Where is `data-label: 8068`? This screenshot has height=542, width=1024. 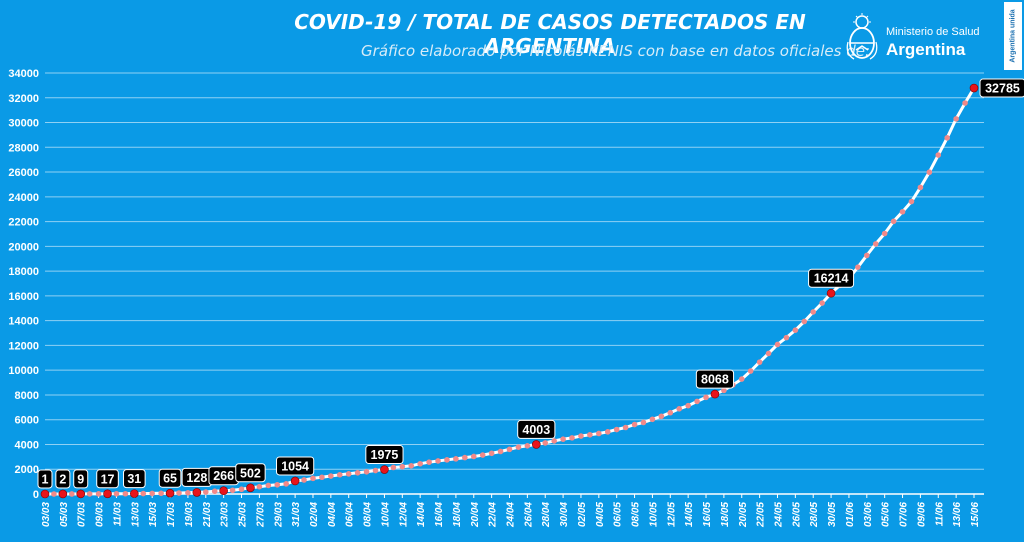
data-label: 8068 is located at coordinates (715, 380).